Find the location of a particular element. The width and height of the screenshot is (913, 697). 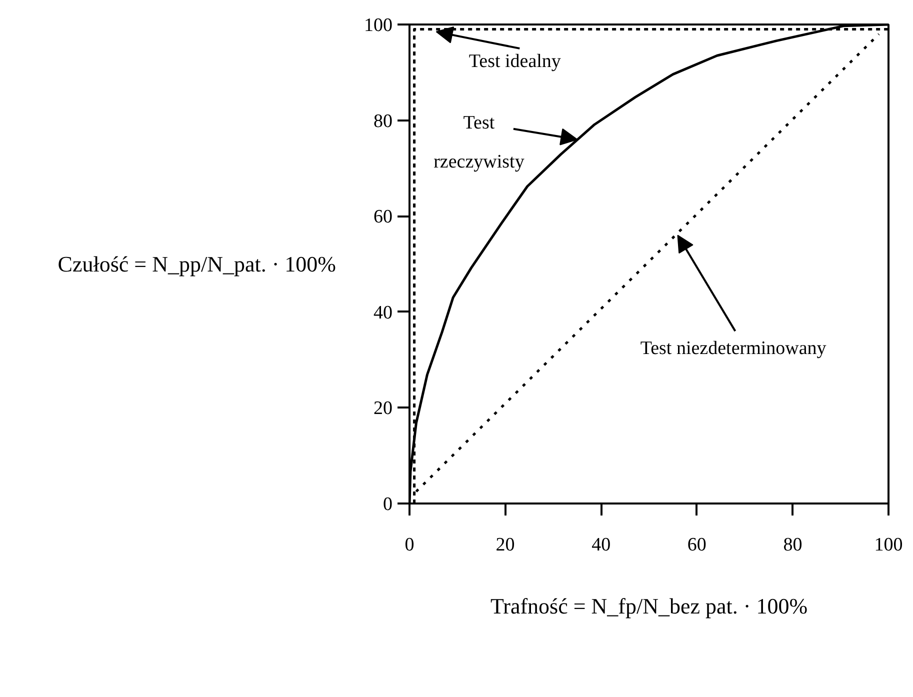

y-tick-label: 100 is located at coordinates (378, 25).